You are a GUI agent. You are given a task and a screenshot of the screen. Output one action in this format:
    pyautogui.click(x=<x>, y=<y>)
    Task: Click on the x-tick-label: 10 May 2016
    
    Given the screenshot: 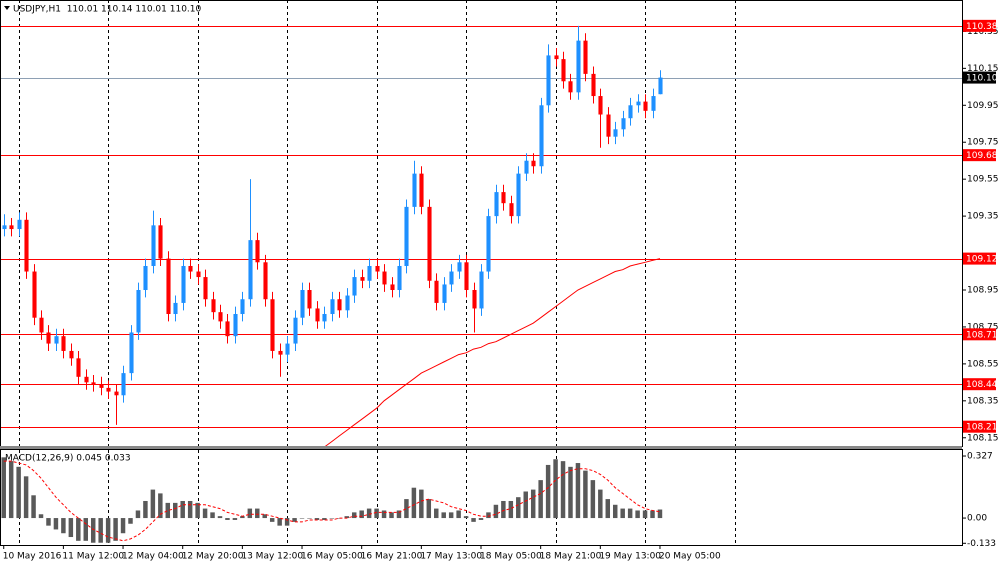 What is the action you would take?
    pyautogui.click(x=32, y=557)
    